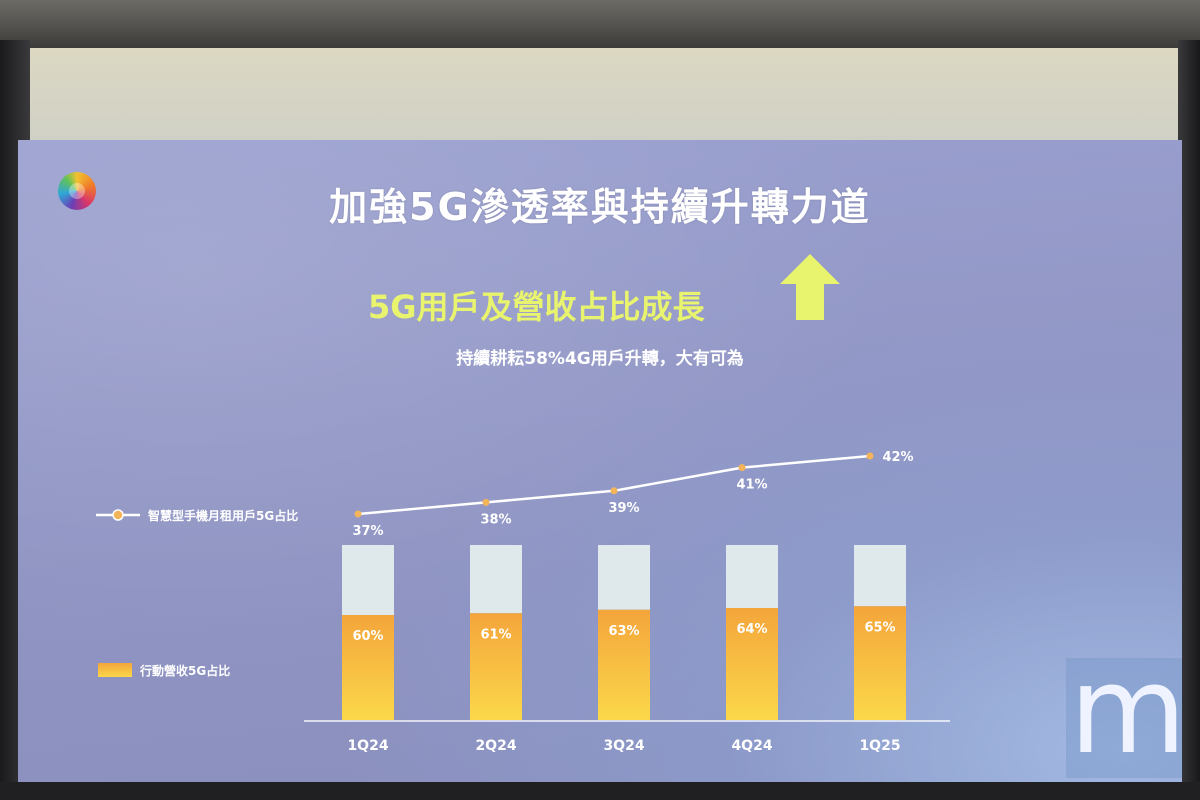 The height and width of the screenshot is (800, 1200). I want to click on line-data-label: 39%, so click(623, 508).